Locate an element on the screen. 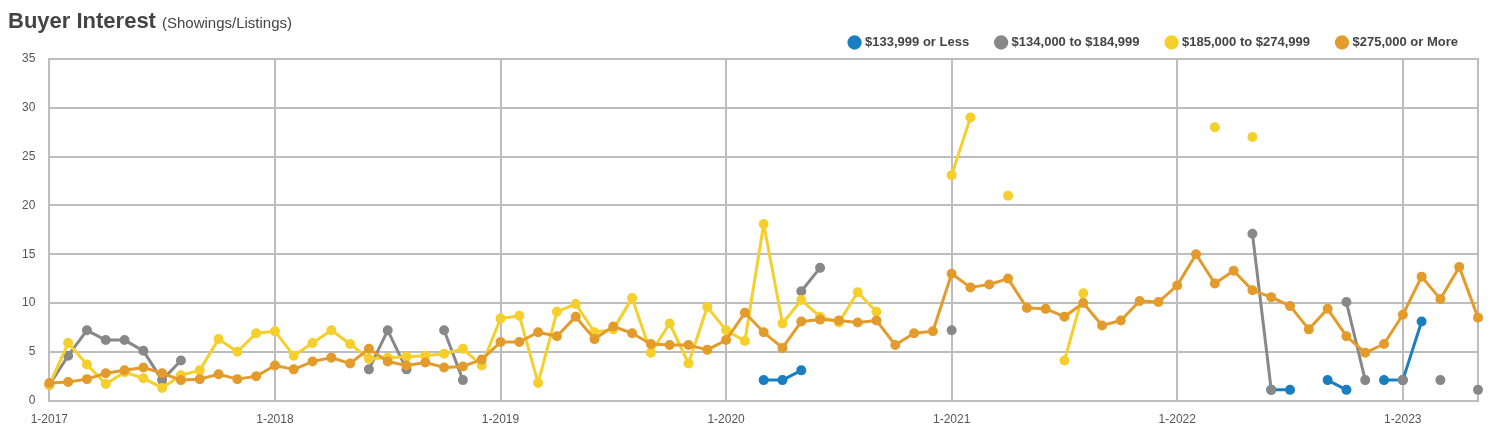  x-tick-label: 1-2019 is located at coordinates (500, 419).